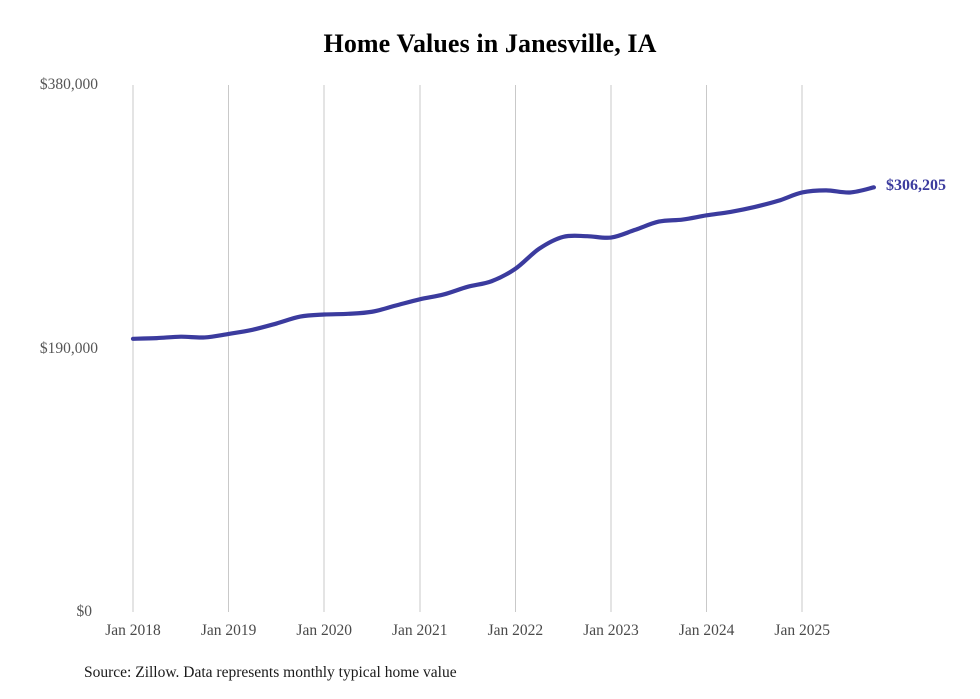 The width and height of the screenshot is (980, 699). What do you see at coordinates (916, 186) in the screenshot?
I see `end-value-label: $306,205` at bounding box center [916, 186].